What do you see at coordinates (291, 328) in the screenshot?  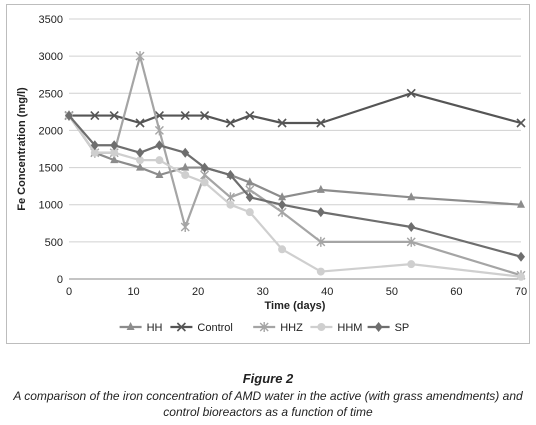 I see `legend-label-hhz: HHZ` at bounding box center [291, 328].